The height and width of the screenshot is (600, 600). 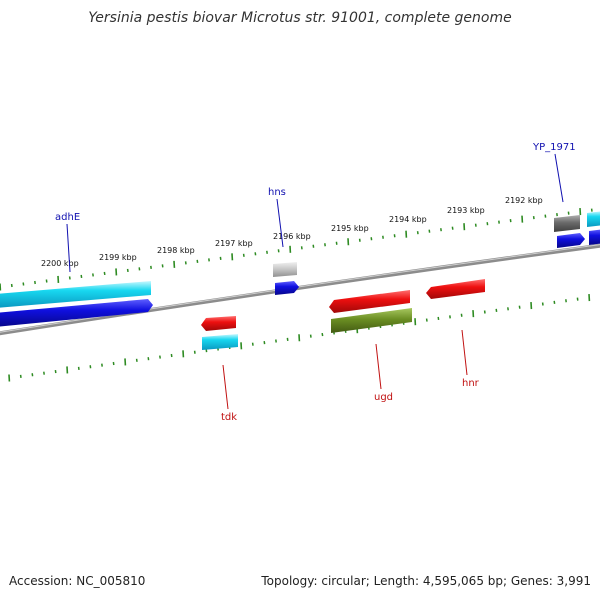 I want to click on upper-tick-track, so click(x=296, y=249).